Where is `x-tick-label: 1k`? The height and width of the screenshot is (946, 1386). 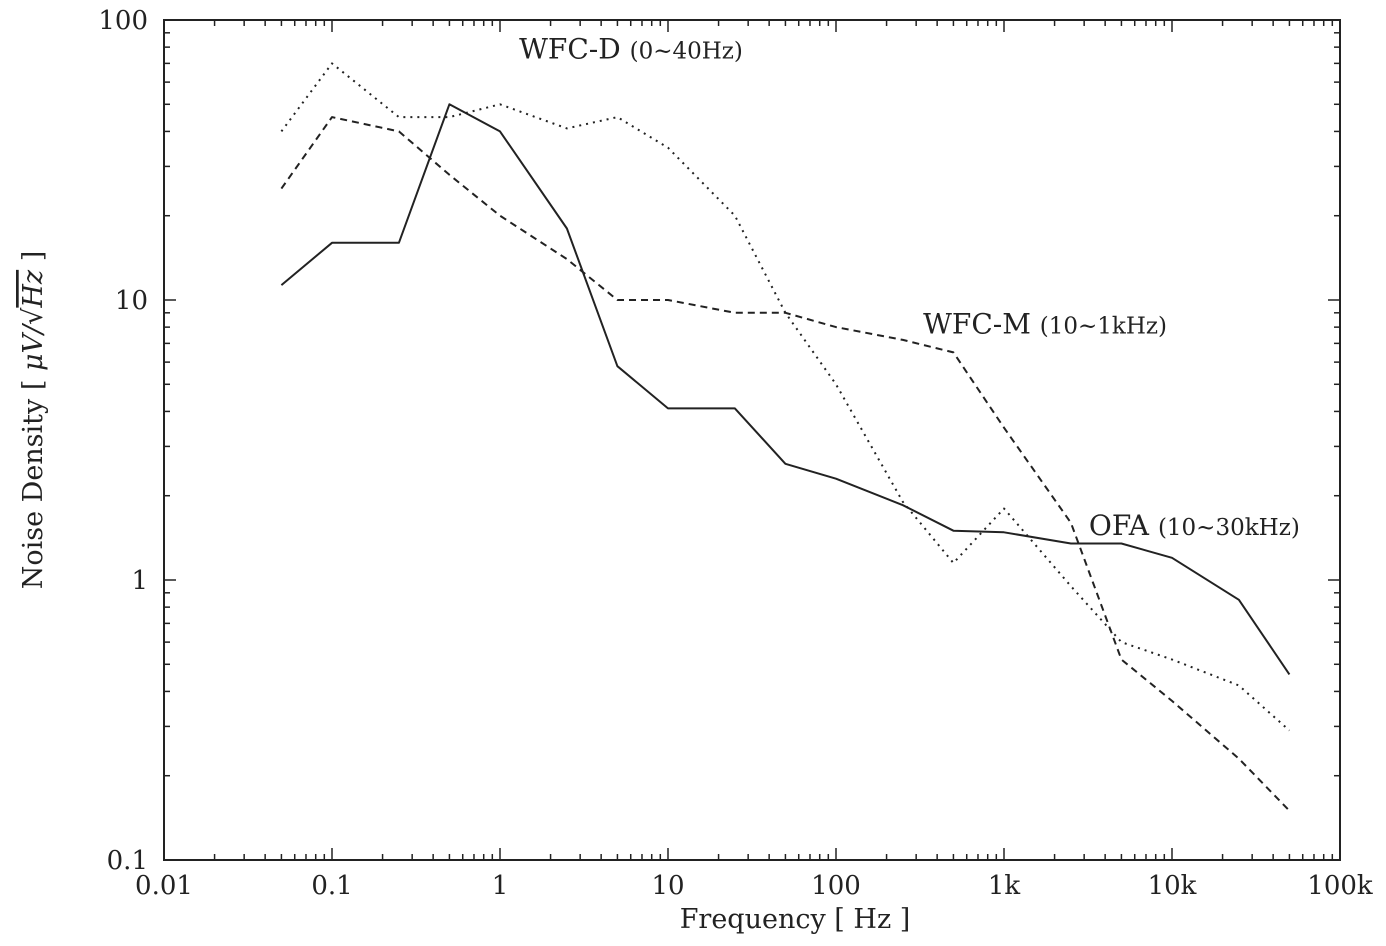
x-tick-label: 1k is located at coordinates (1004, 886).